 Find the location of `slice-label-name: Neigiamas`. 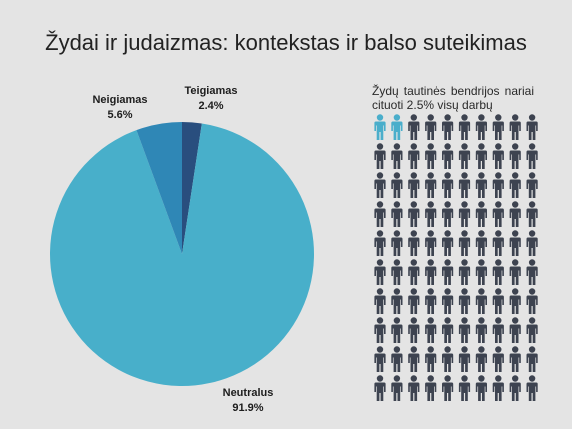

slice-label-name: Neigiamas is located at coordinates (120, 100).